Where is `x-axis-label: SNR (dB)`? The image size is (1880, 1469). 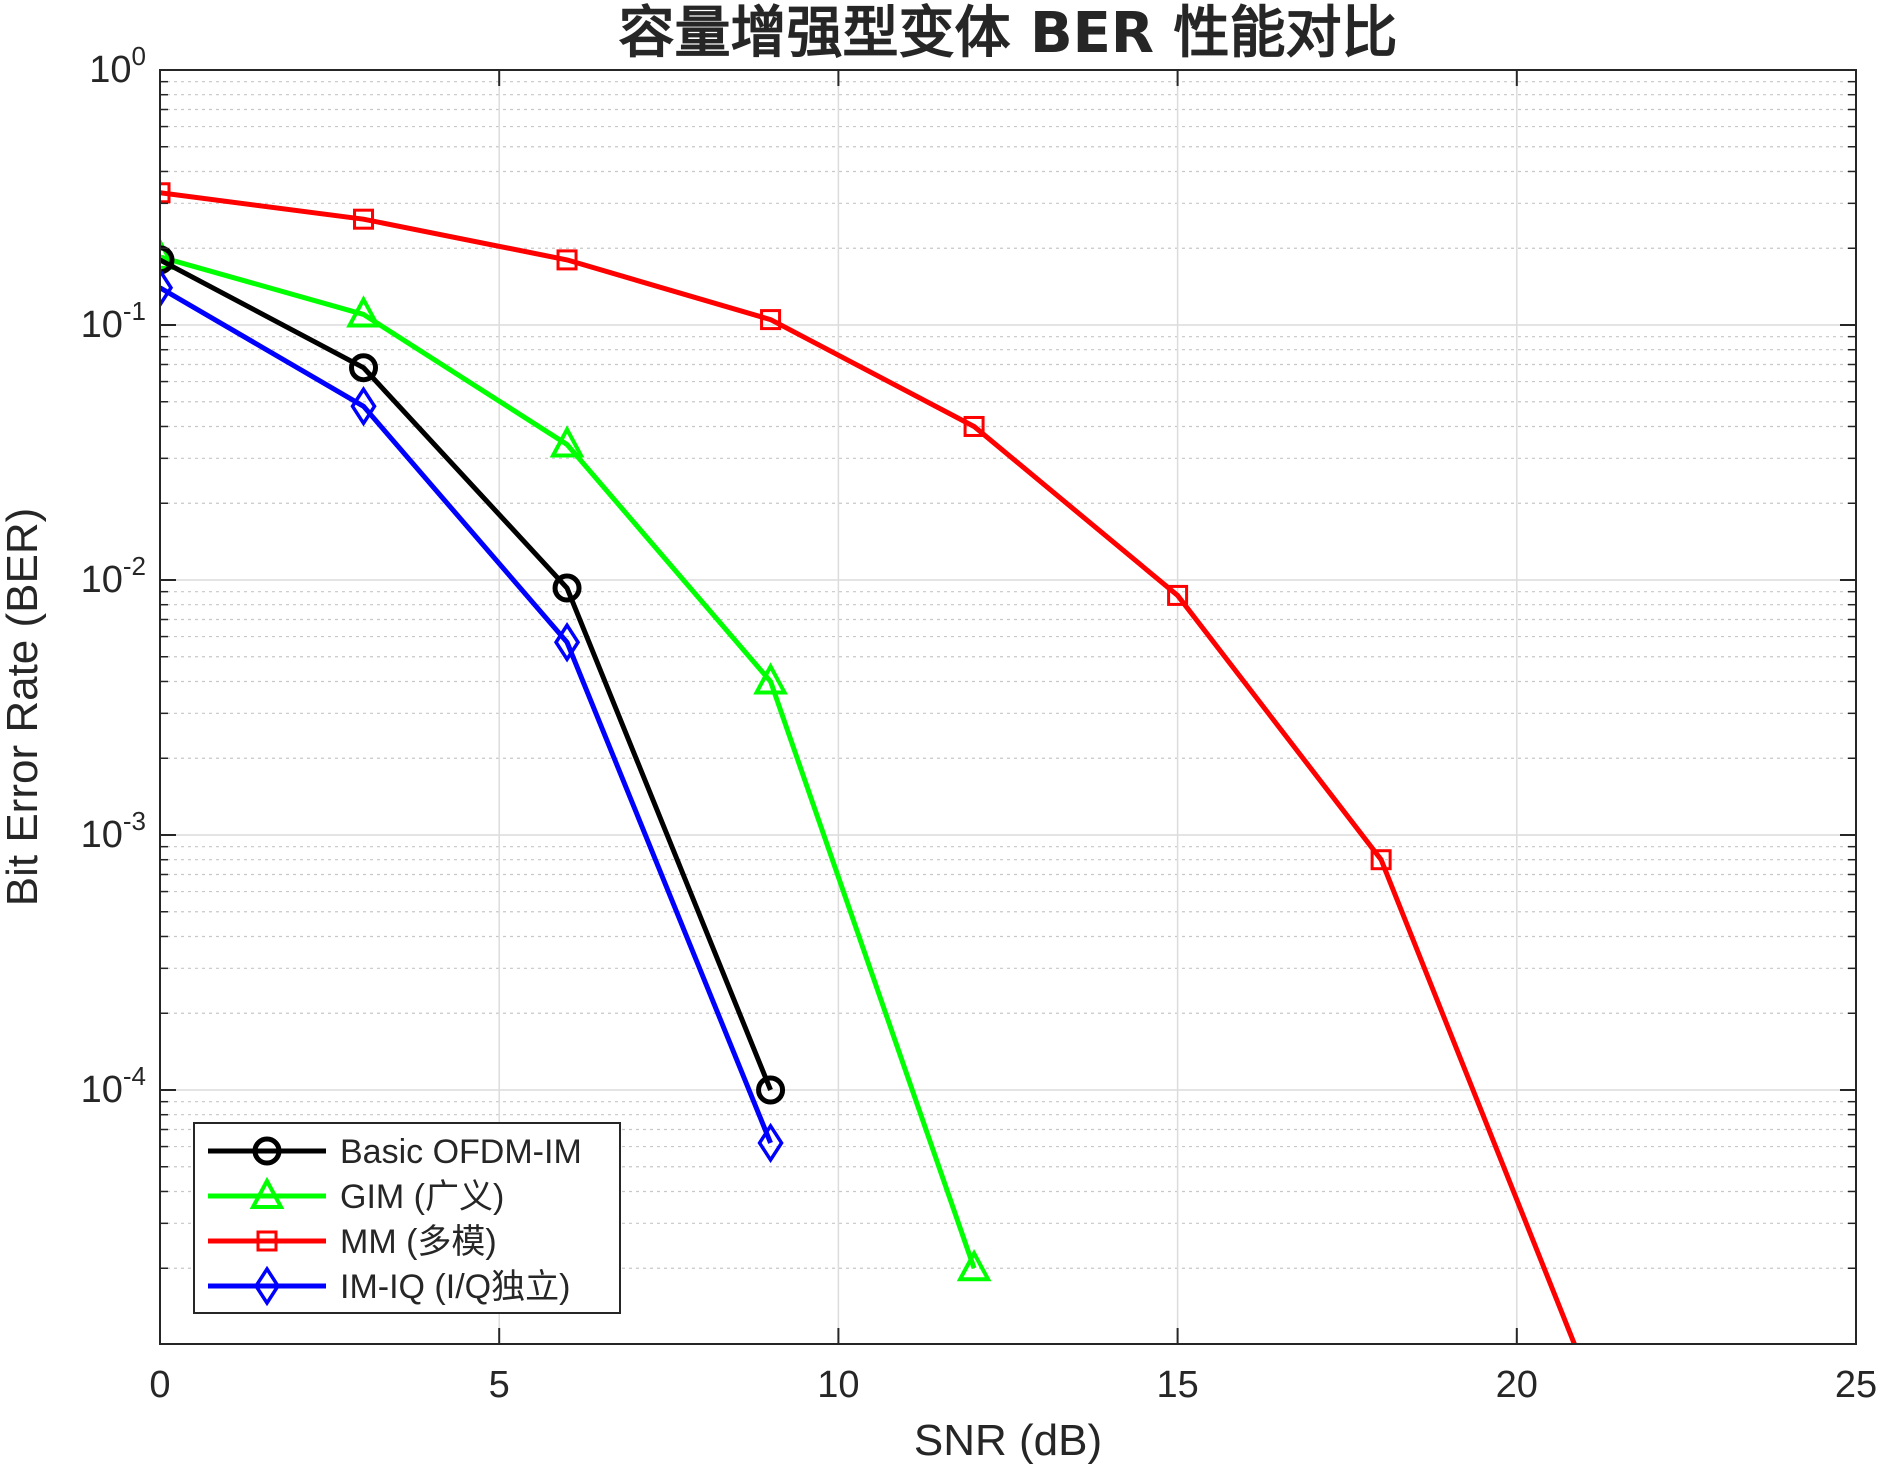 x-axis-label: SNR (dB) is located at coordinates (1008, 1440).